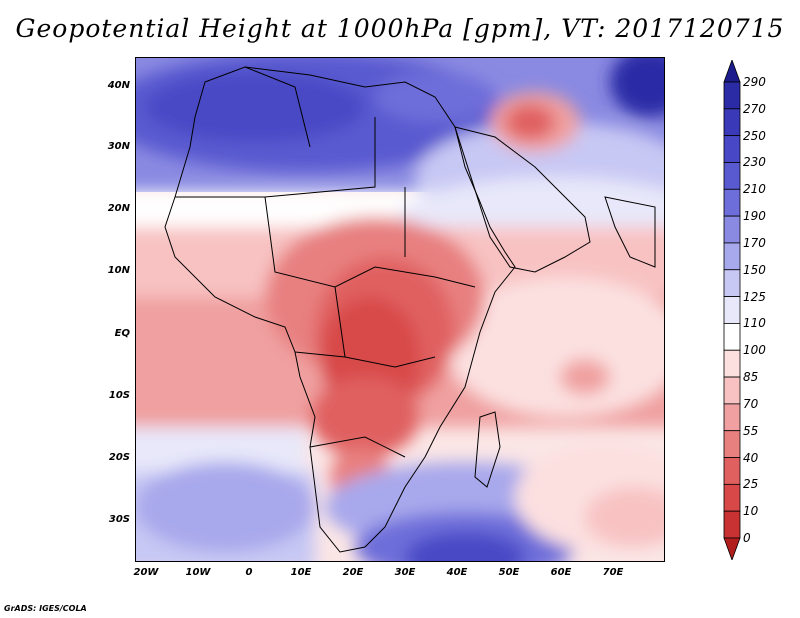 The width and height of the screenshot is (800, 618). What do you see at coordinates (754, 162) in the screenshot?
I see `colorbar-tick-label: 230` at bounding box center [754, 162].